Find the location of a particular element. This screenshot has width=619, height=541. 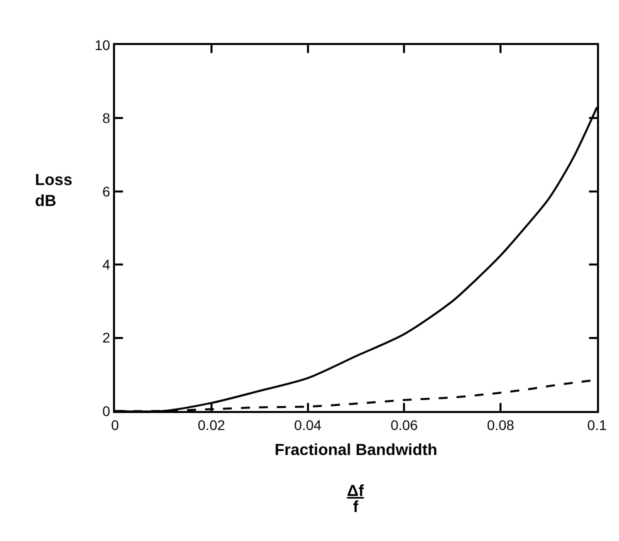

text: f is located at coordinates (356, 507).